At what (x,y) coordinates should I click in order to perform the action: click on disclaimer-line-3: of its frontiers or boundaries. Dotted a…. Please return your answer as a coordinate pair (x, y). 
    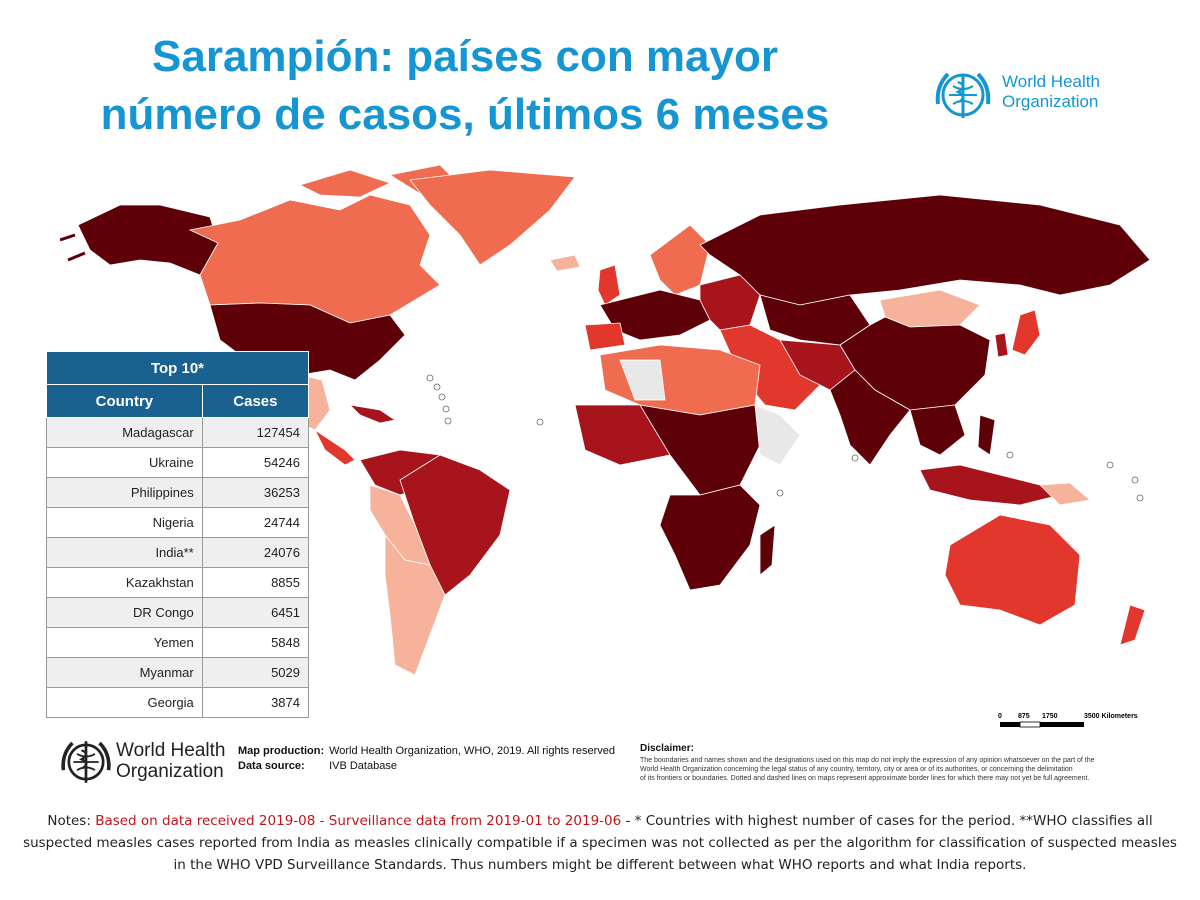
    Looking at the image, I should click on (865, 778).